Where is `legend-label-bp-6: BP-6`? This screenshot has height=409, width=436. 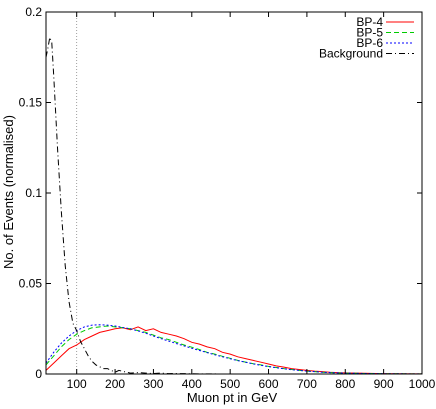
legend-label-bp-6: BP-6 is located at coordinates (369, 43).